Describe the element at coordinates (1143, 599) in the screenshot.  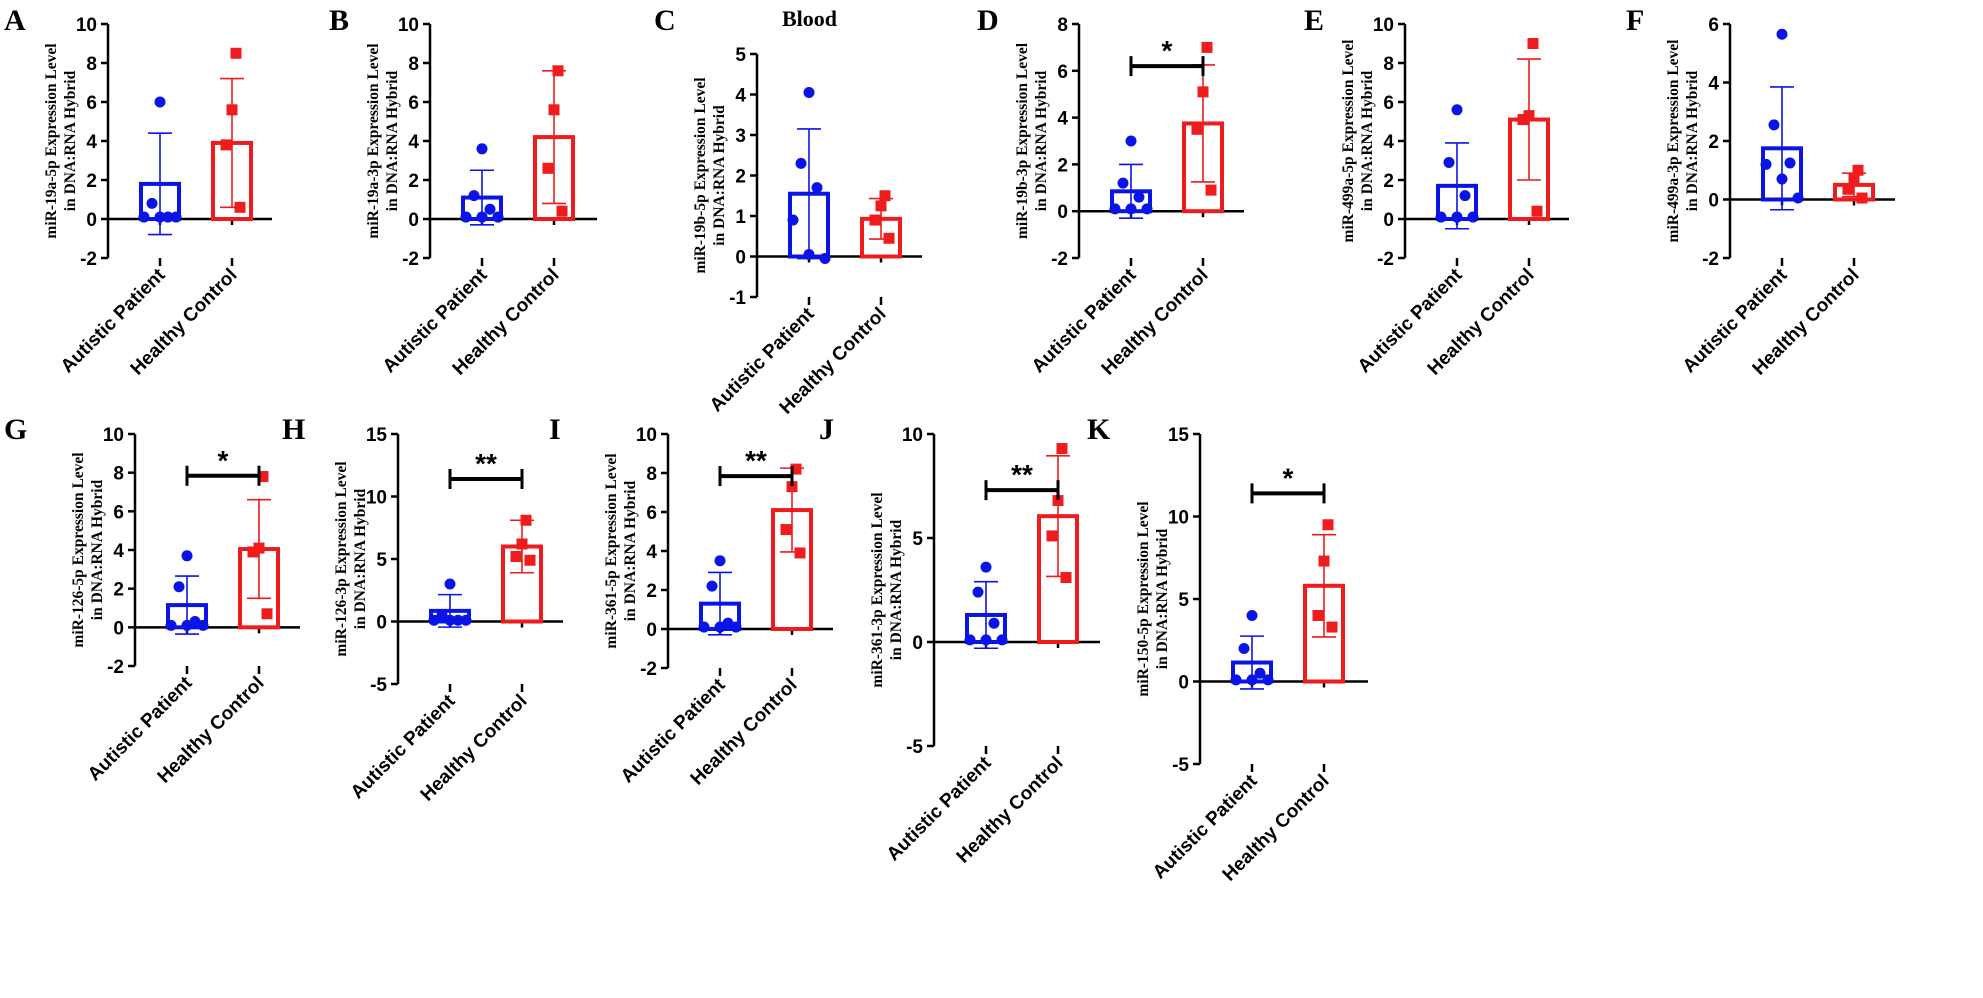
I see `y-axis-label-line: miR-150-5p Expression Level` at that location.